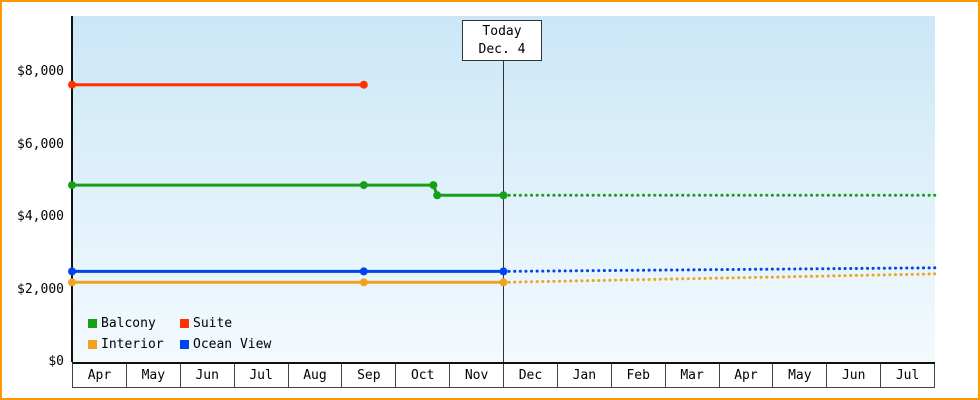  Describe the element at coordinates (213, 323) in the screenshot. I see `legend-label: Suite` at that location.